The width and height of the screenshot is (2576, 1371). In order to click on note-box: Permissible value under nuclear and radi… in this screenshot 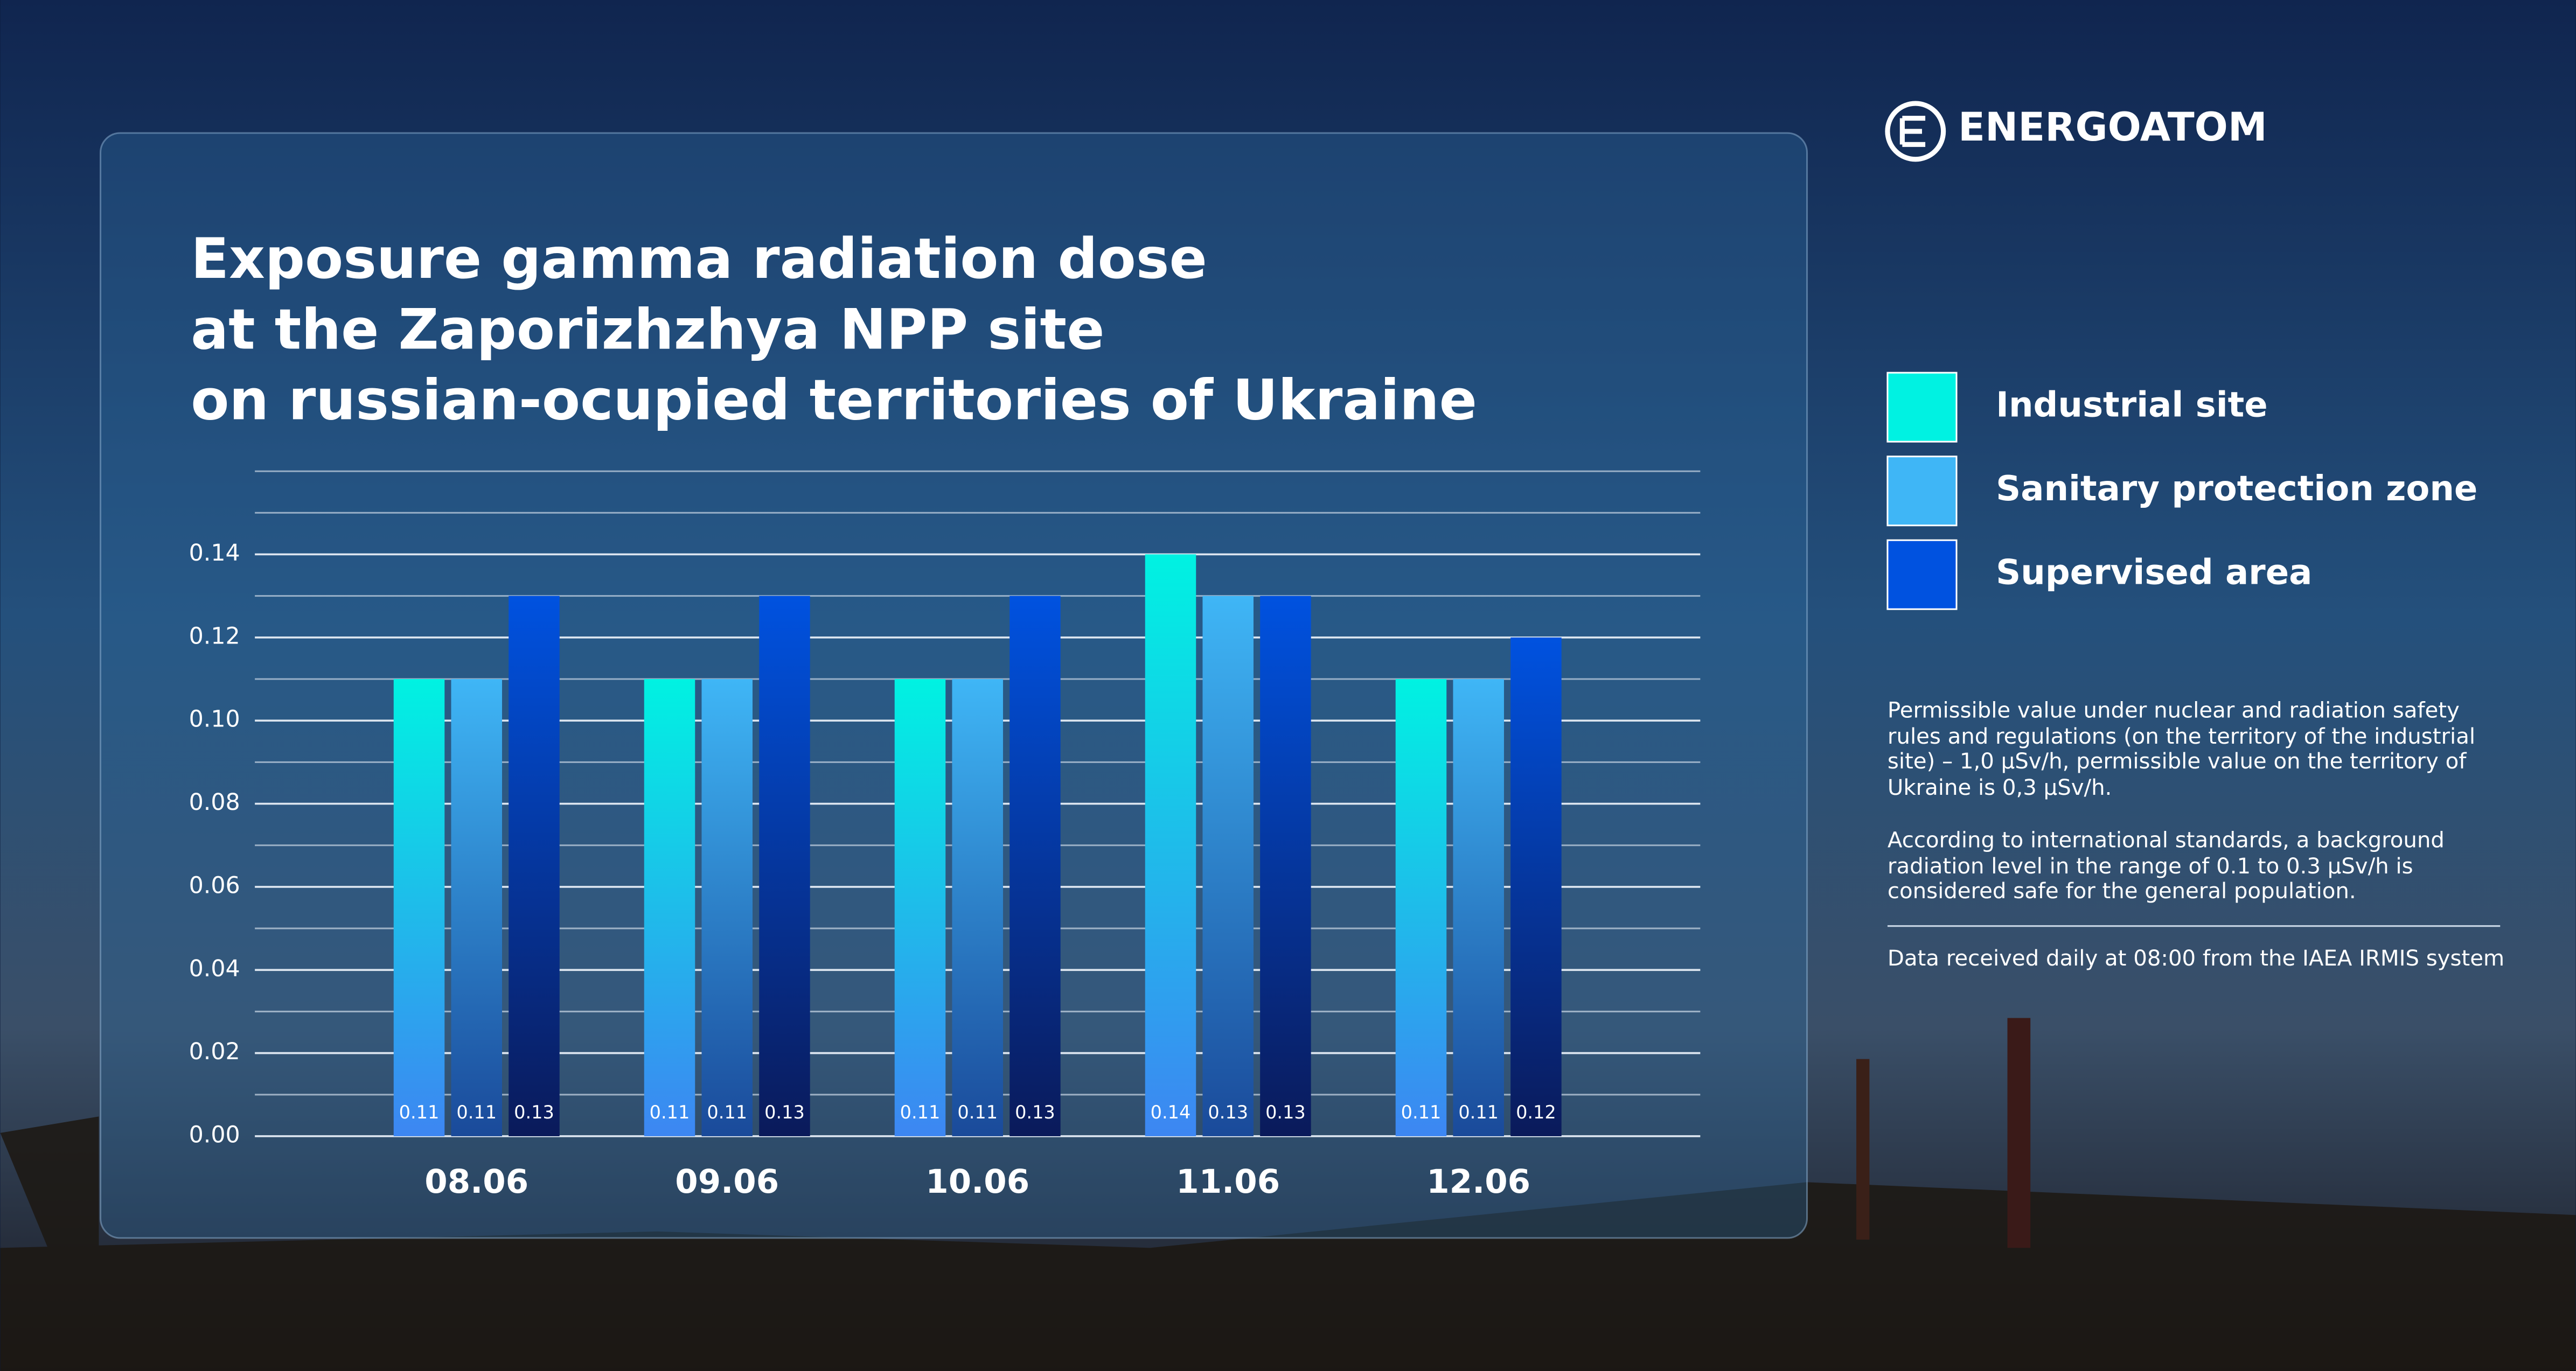, I will do `click(2181, 750)`.